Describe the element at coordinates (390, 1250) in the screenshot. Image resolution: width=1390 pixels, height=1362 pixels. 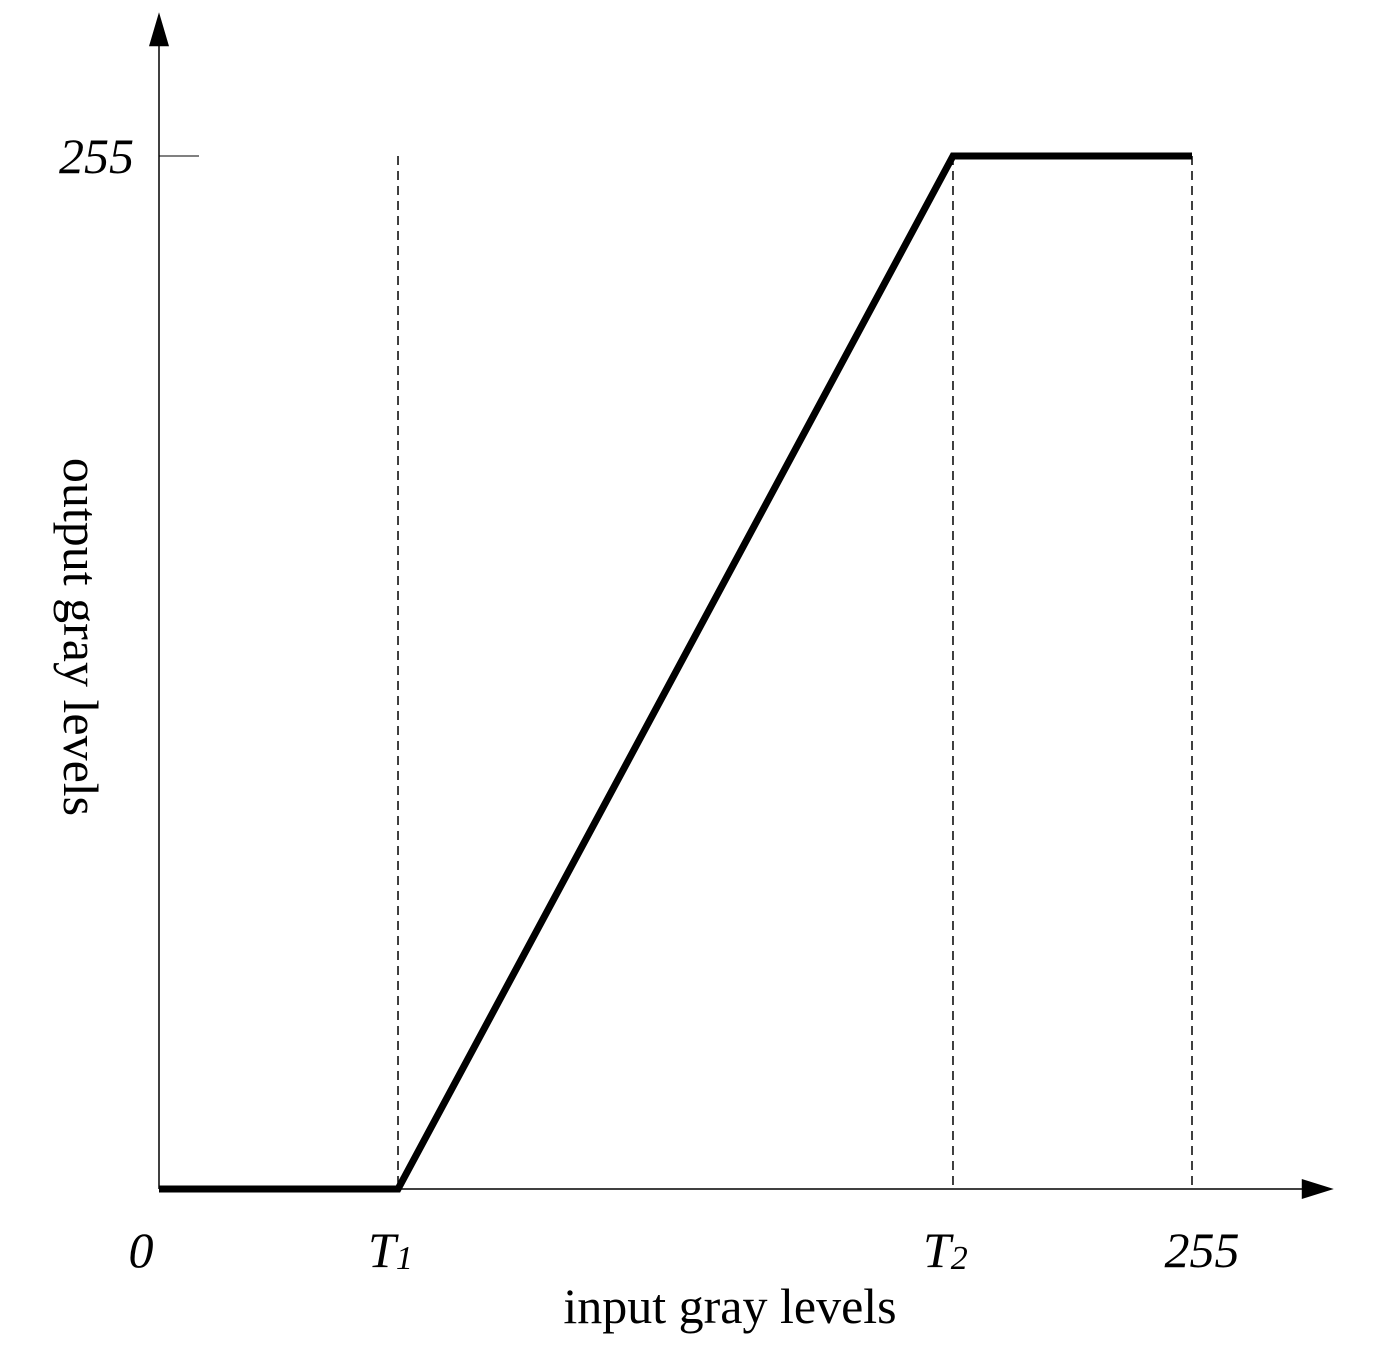
I see `x-tick-label: T1` at that location.